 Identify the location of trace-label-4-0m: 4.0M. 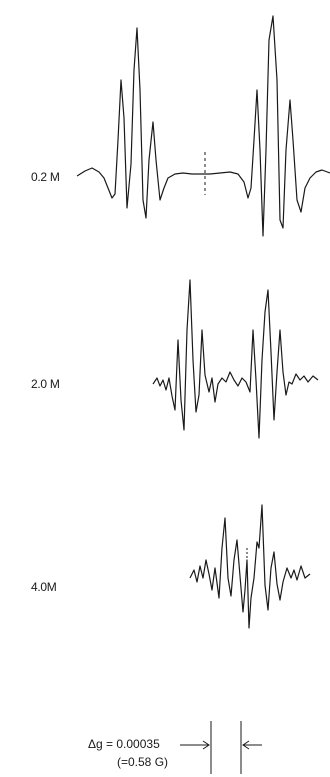
(44, 587).